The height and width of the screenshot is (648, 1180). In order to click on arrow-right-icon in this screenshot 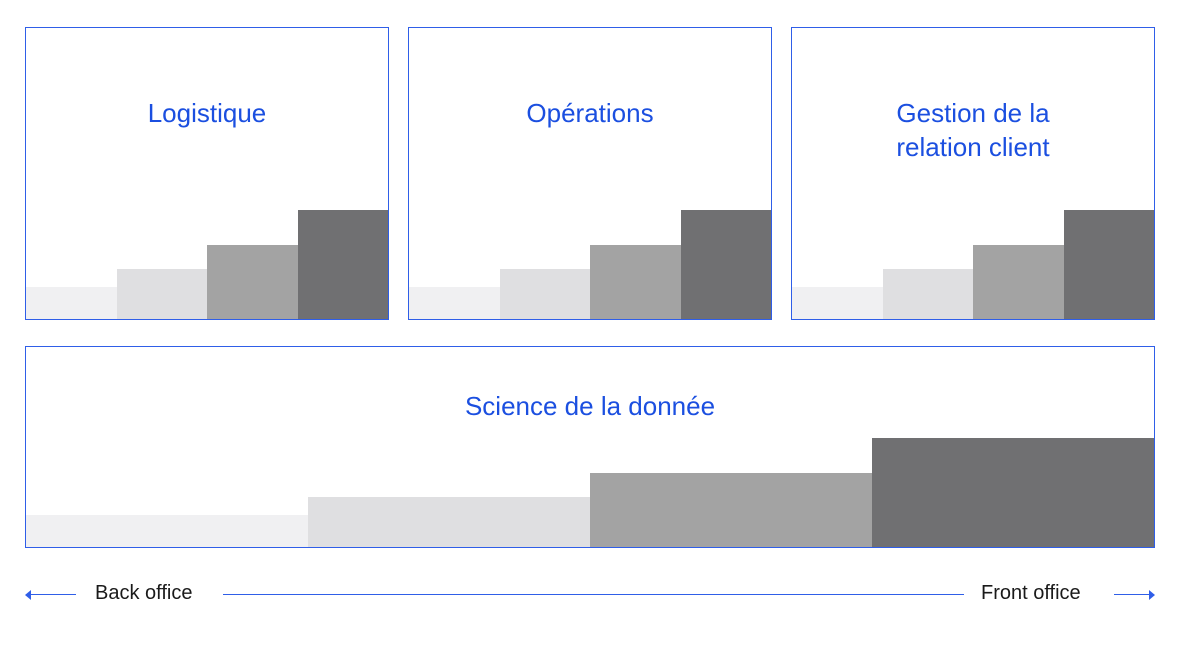, I will do `click(1152, 595)`.